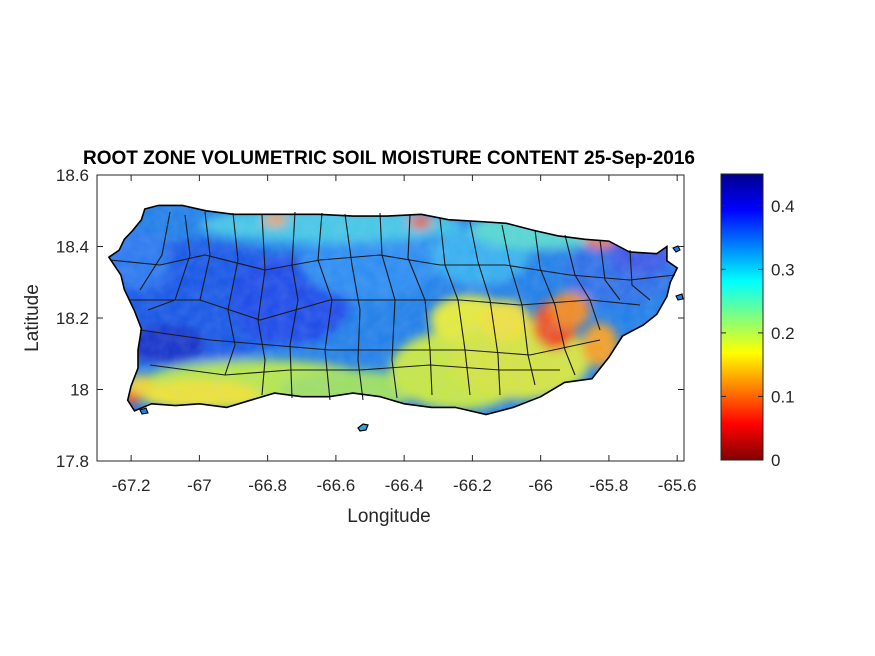 The width and height of the screenshot is (875, 656). I want to click on x-tick-label: -66.6, so click(336, 485).